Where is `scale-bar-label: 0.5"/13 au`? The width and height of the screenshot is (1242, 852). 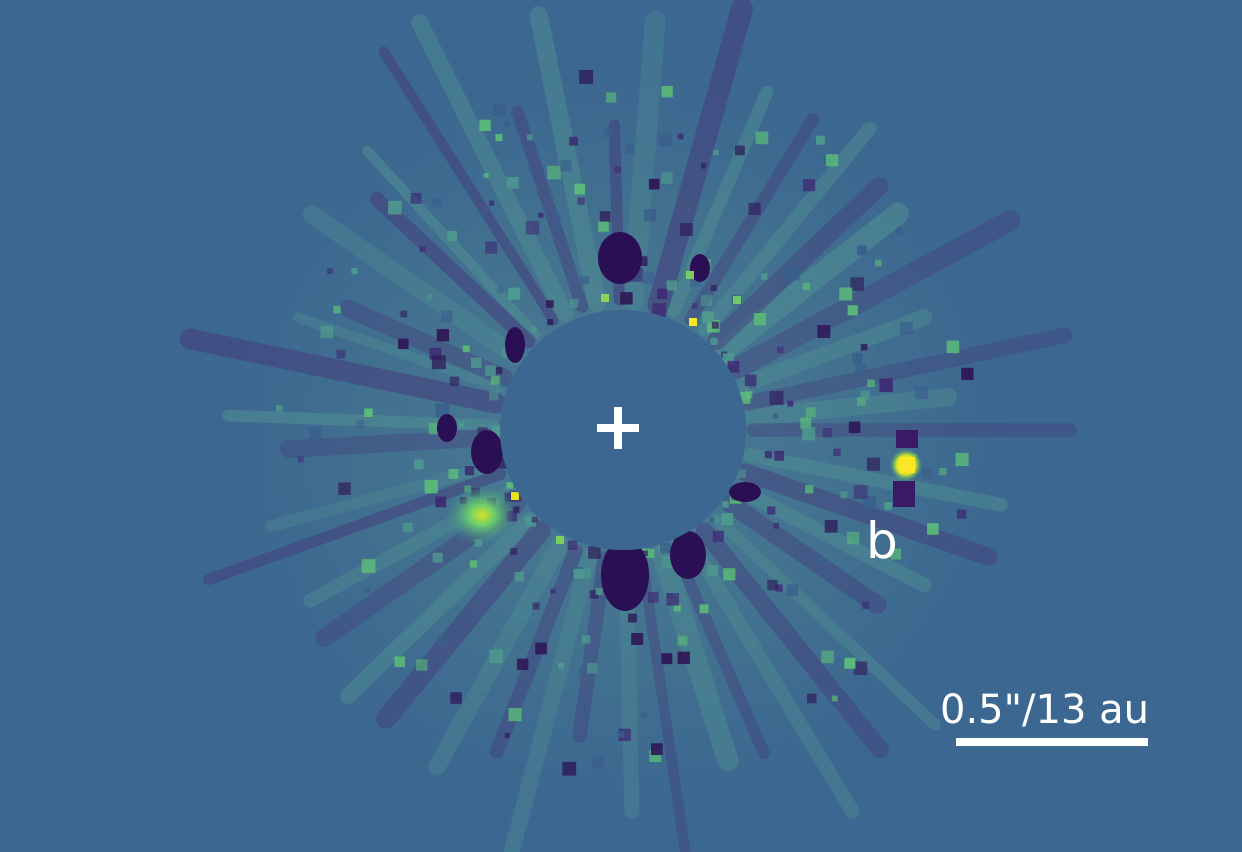 scale-bar-label: 0.5"/13 au is located at coordinates (1044, 710).